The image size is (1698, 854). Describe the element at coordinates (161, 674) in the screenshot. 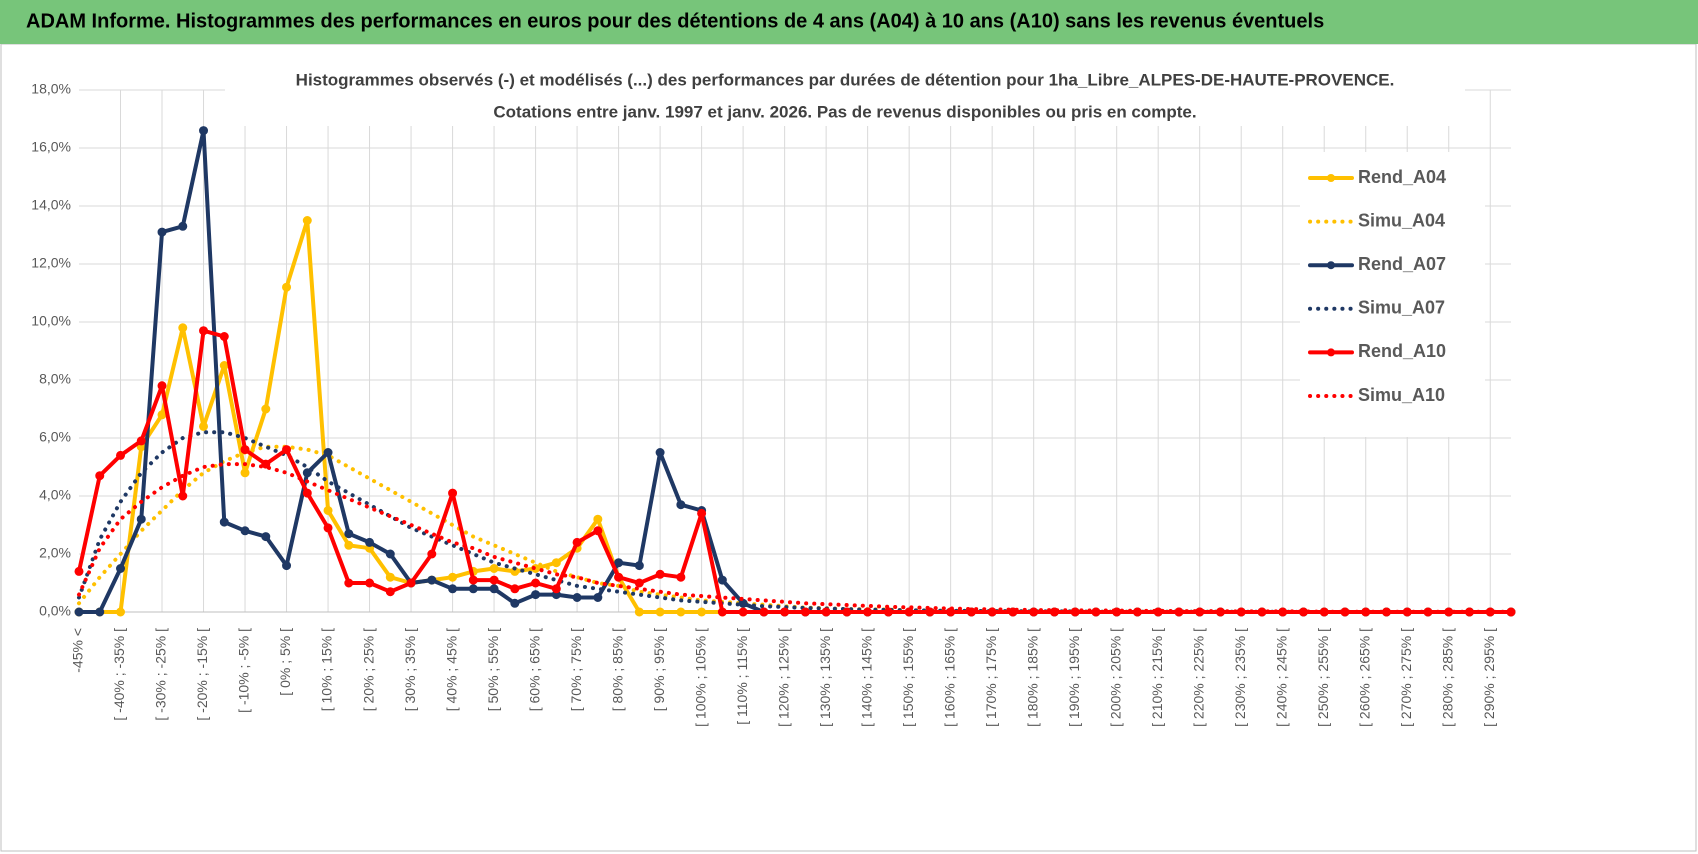

I see `x-tick-label: [ -30% ; -25% [` at that location.